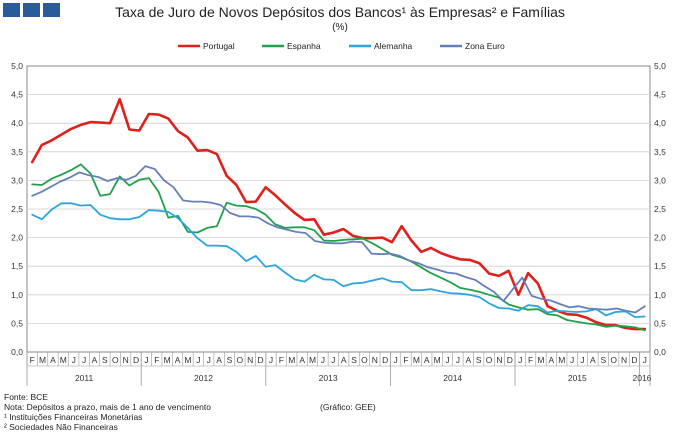 The image size is (680, 445). Describe the element at coordinates (17, 352) in the screenshot. I see `y-tick-label-left: 0,0` at that location.